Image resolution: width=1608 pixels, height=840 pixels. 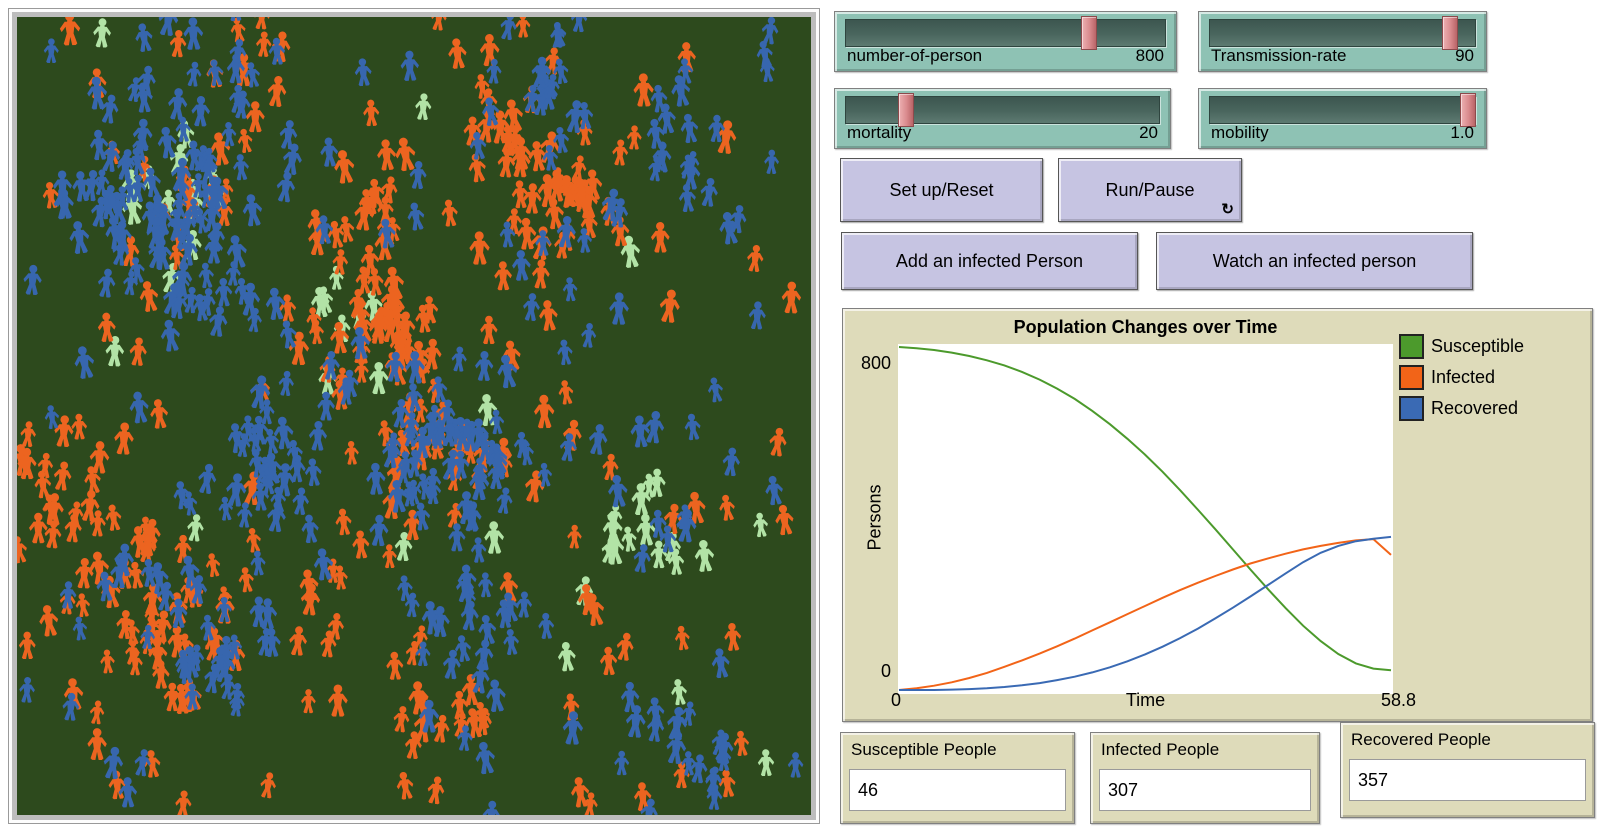 What do you see at coordinates (1145, 700) in the screenshot?
I see `x-axis-label: Time` at bounding box center [1145, 700].